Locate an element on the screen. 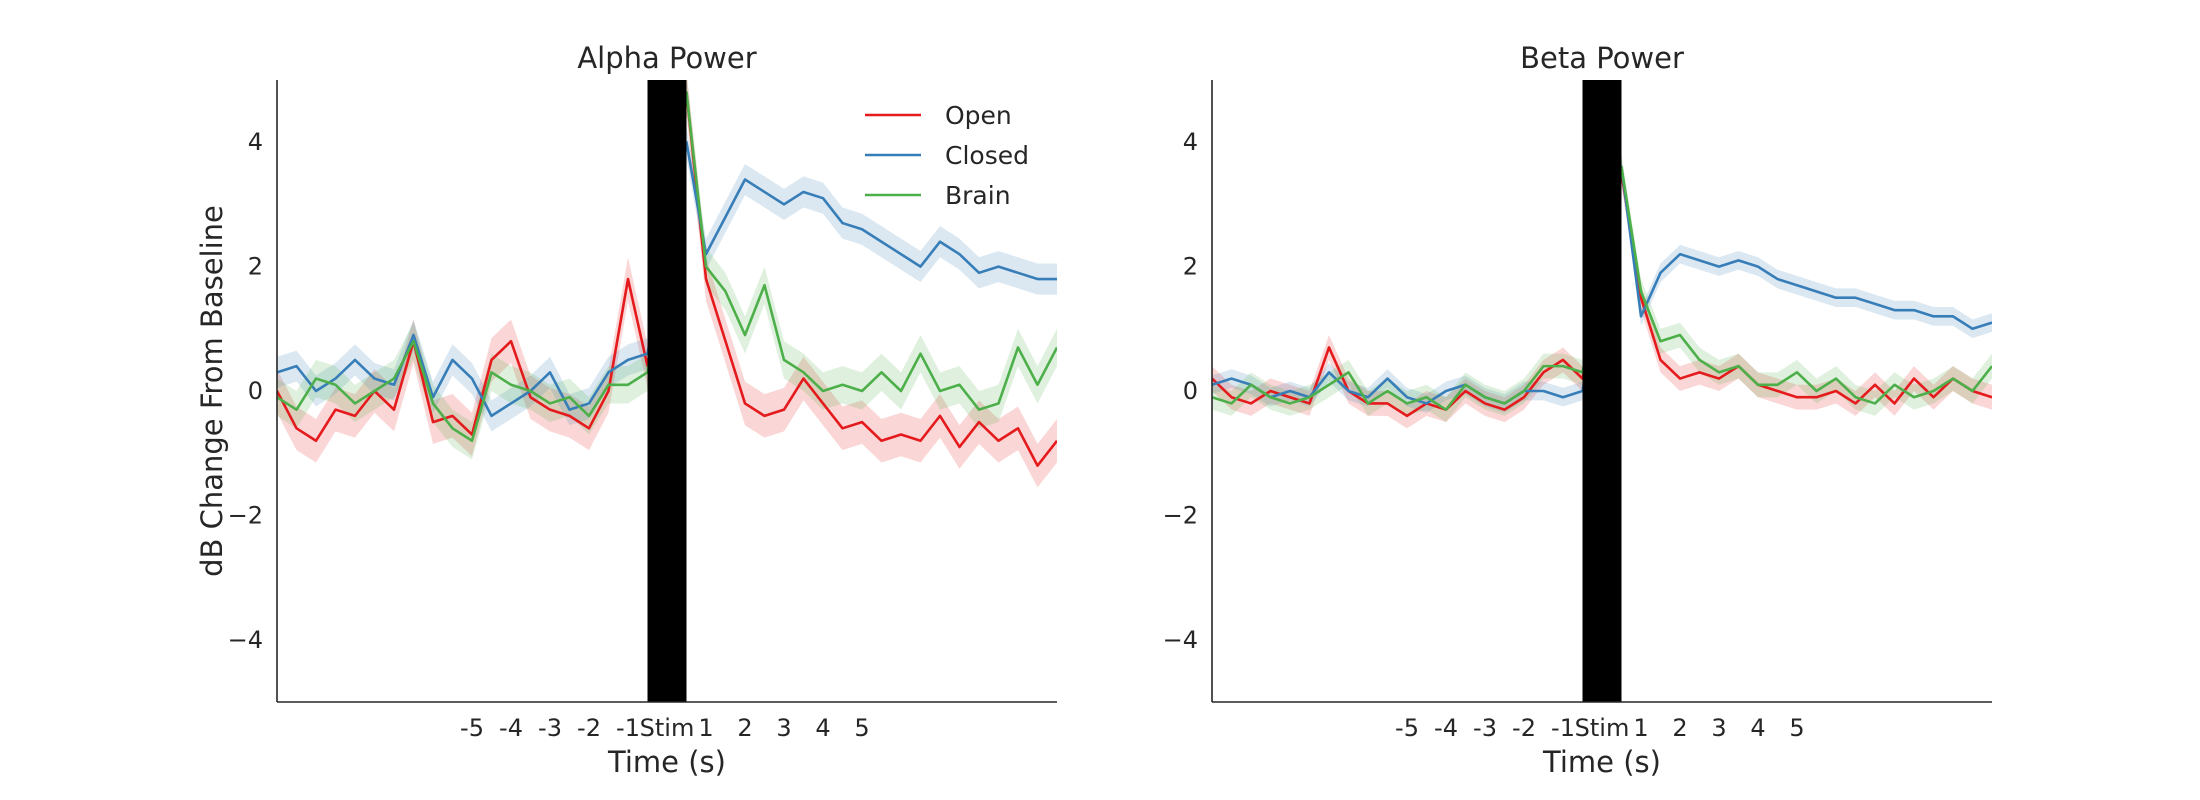 This screenshot has width=2200, height=800. legend-label-closed: Closed is located at coordinates (987, 155).